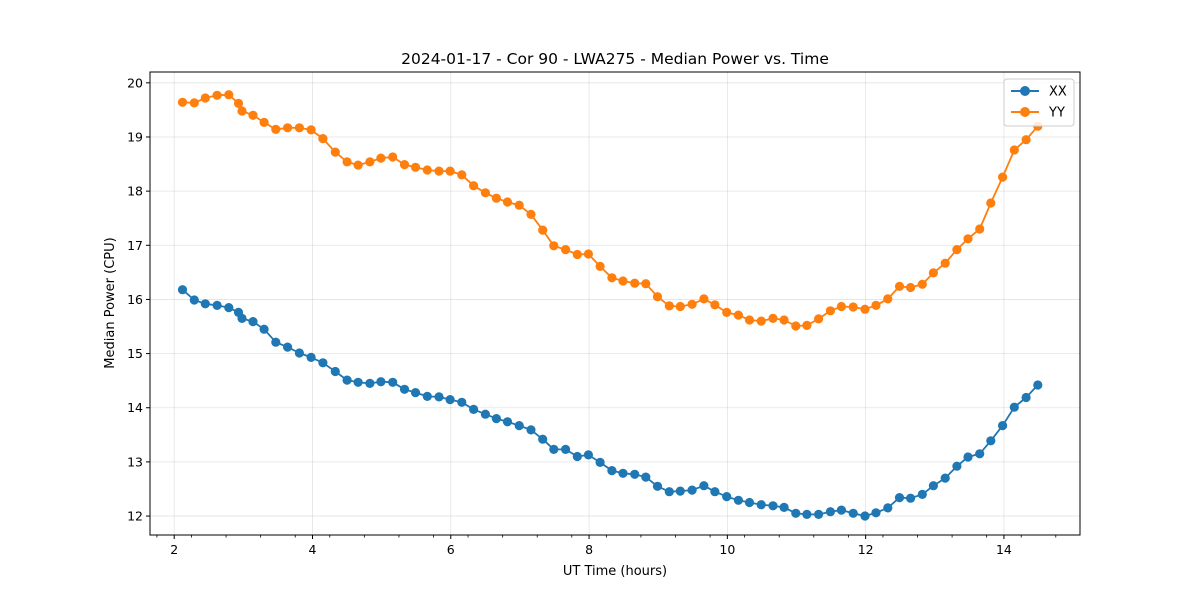 The height and width of the screenshot is (600, 1200). I want to click on y-axis-label: Median Power (CPU), so click(110, 302).